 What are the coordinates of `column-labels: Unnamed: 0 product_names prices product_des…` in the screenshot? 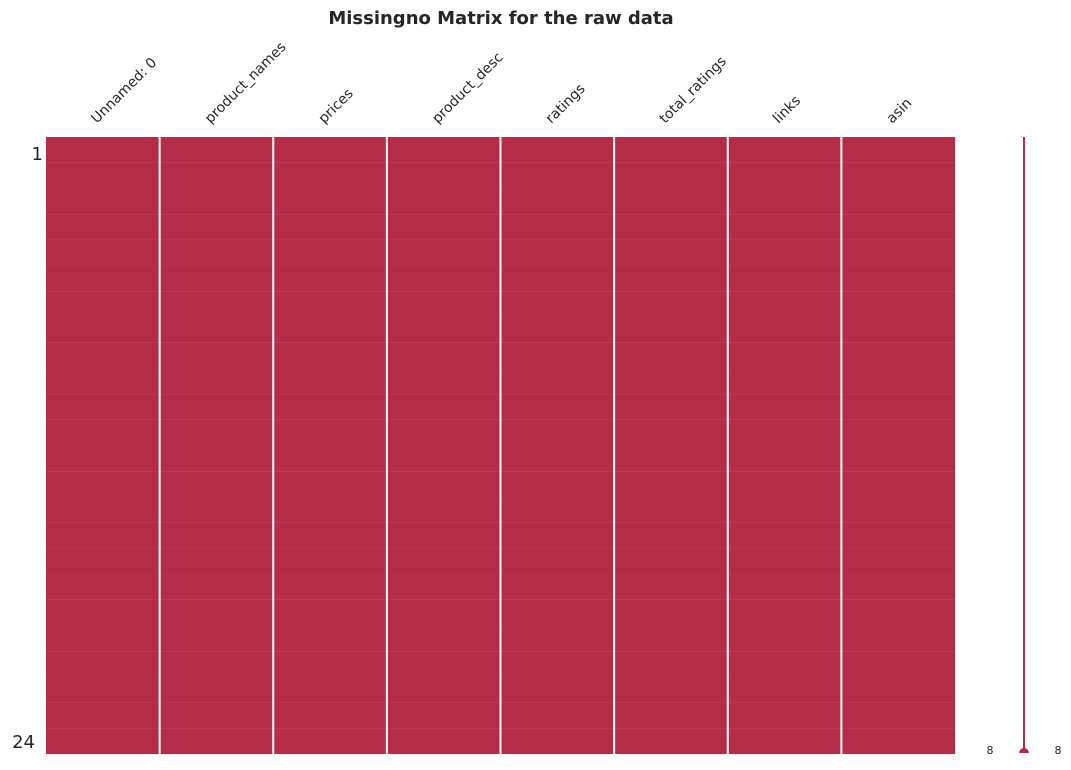 It's located at (501, 83).